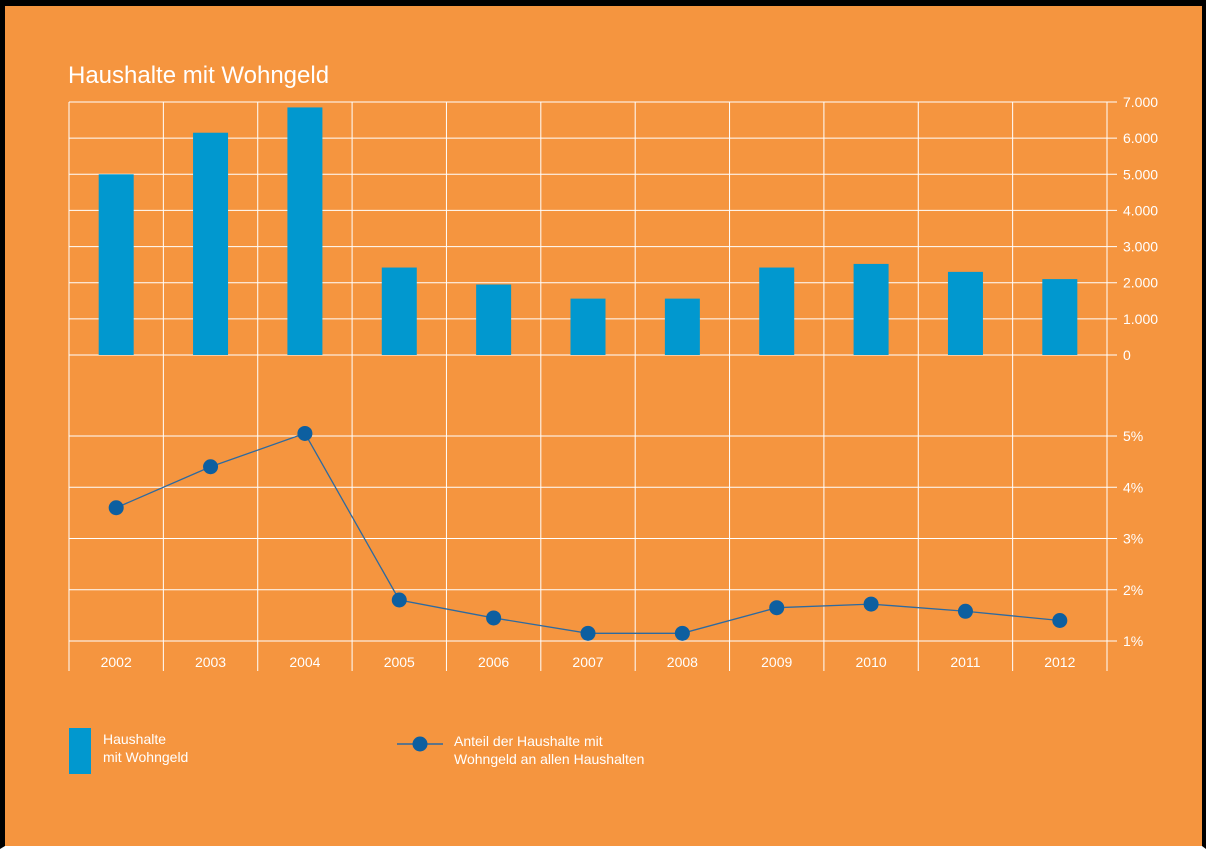 The height and width of the screenshot is (849, 1206). I want to click on legend-line-swatch, so click(420, 744).